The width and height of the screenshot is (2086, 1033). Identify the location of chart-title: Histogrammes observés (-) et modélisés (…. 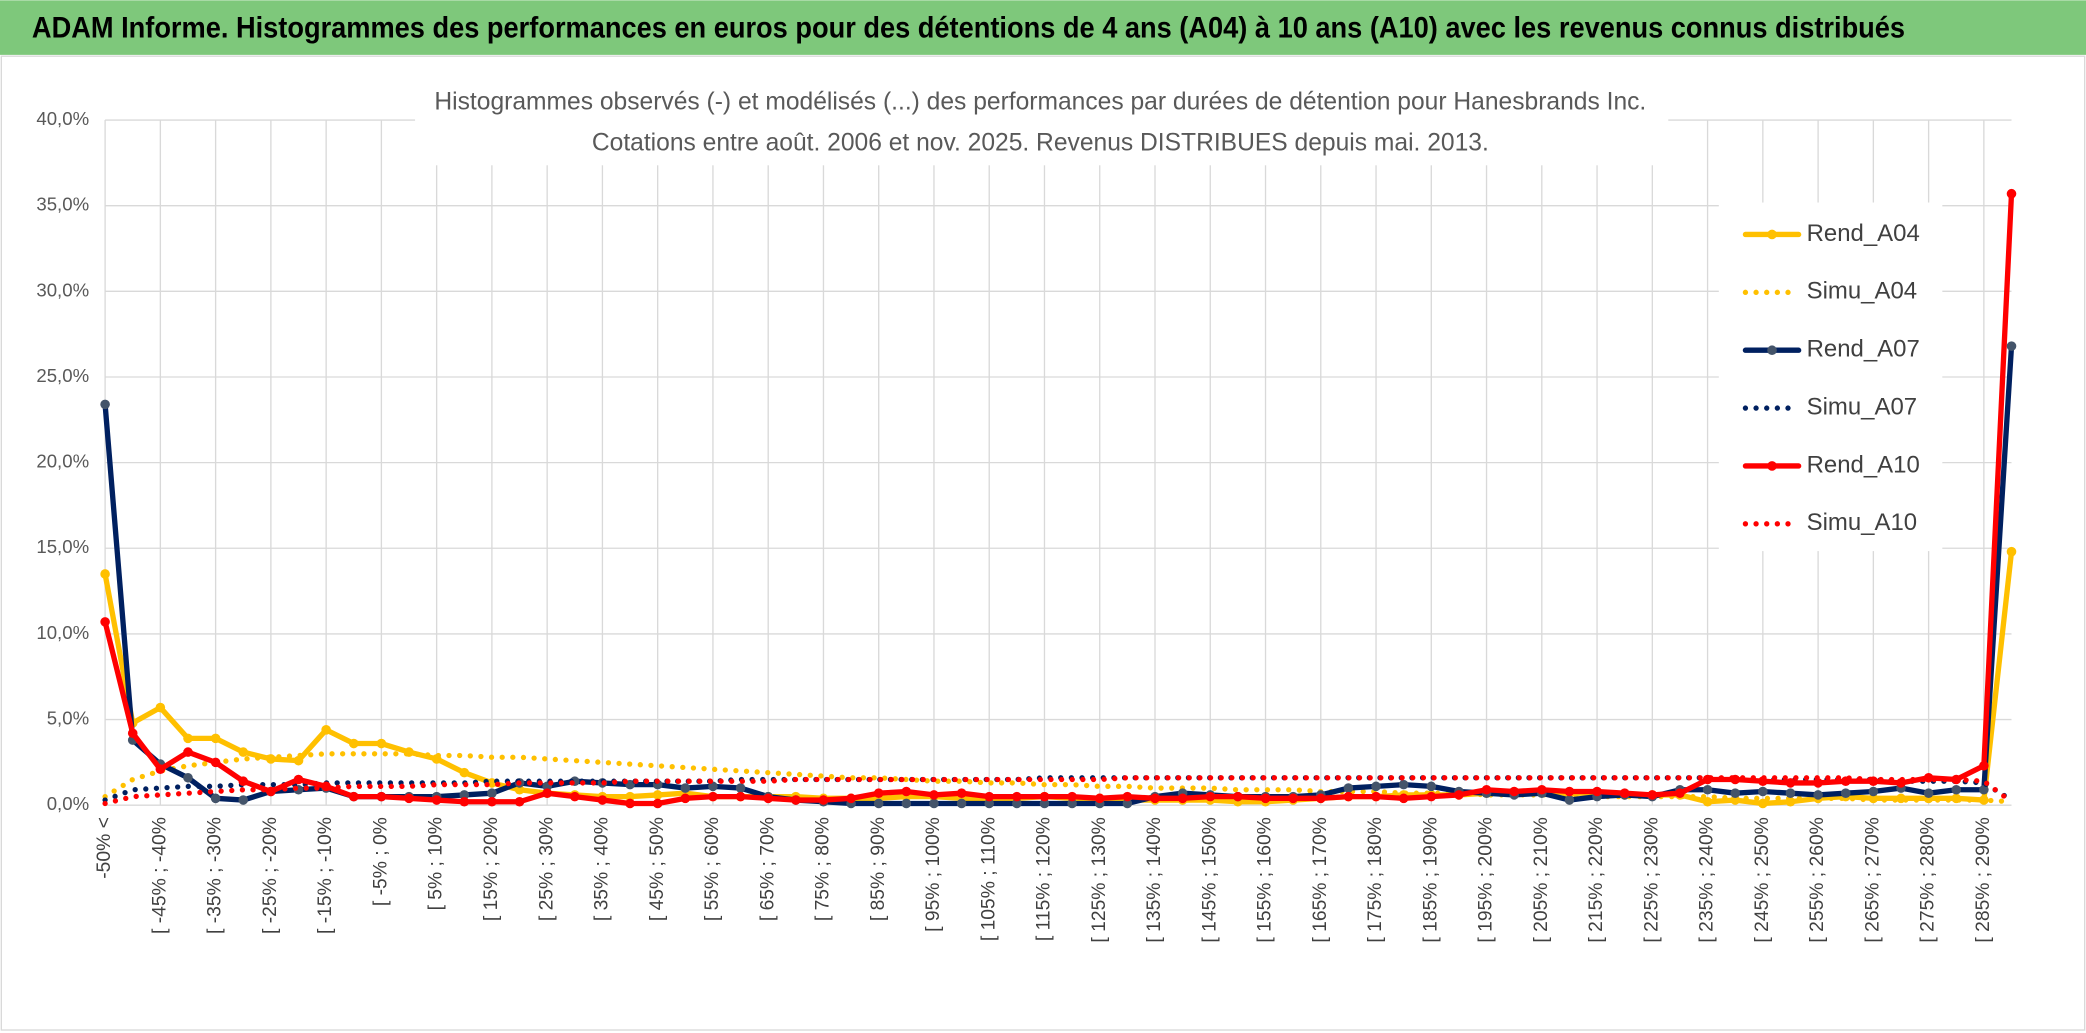
(1040, 101).